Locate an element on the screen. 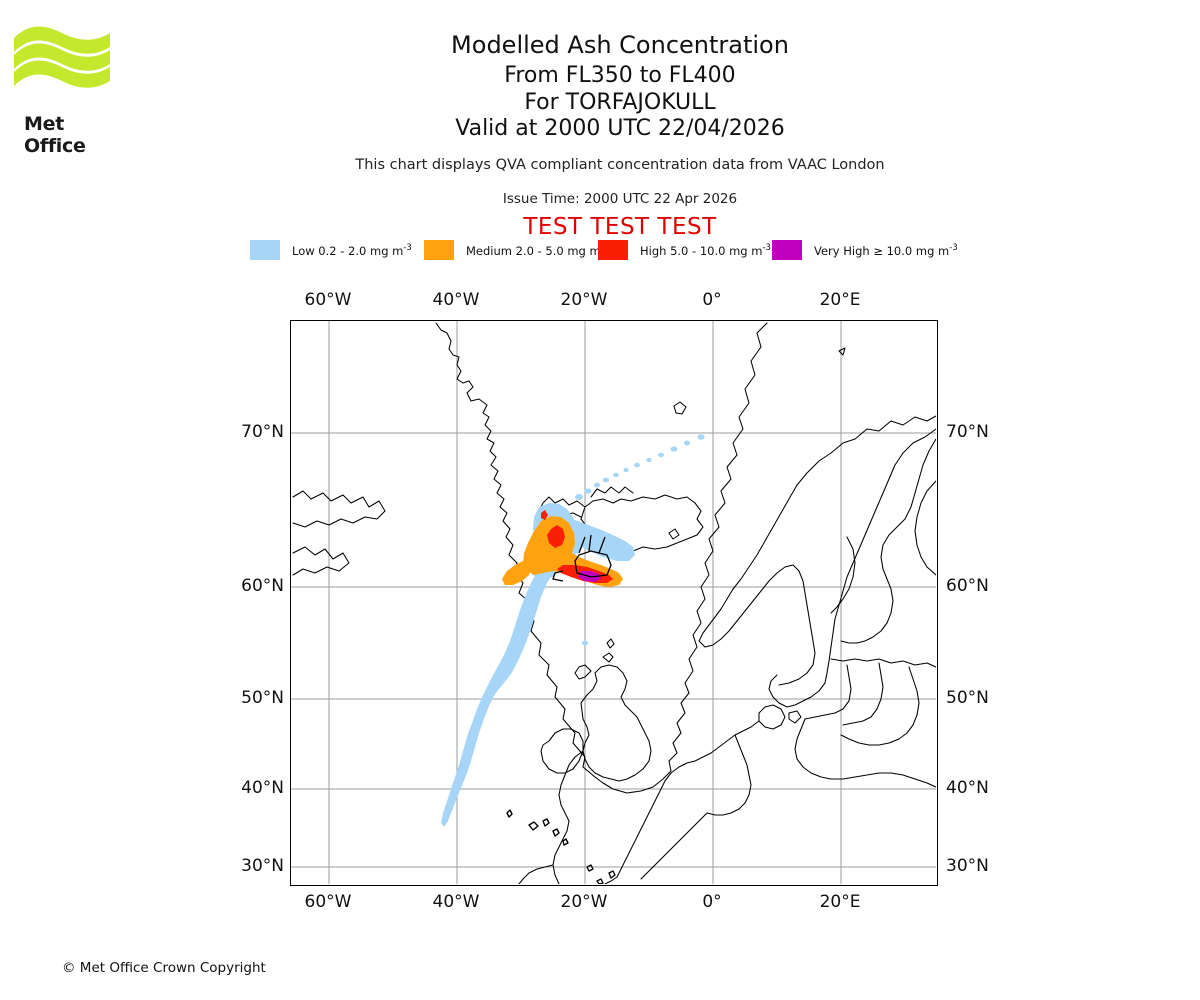 The height and width of the screenshot is (1000, 1200). france-belgium-border is located at coordinates (639, 833).